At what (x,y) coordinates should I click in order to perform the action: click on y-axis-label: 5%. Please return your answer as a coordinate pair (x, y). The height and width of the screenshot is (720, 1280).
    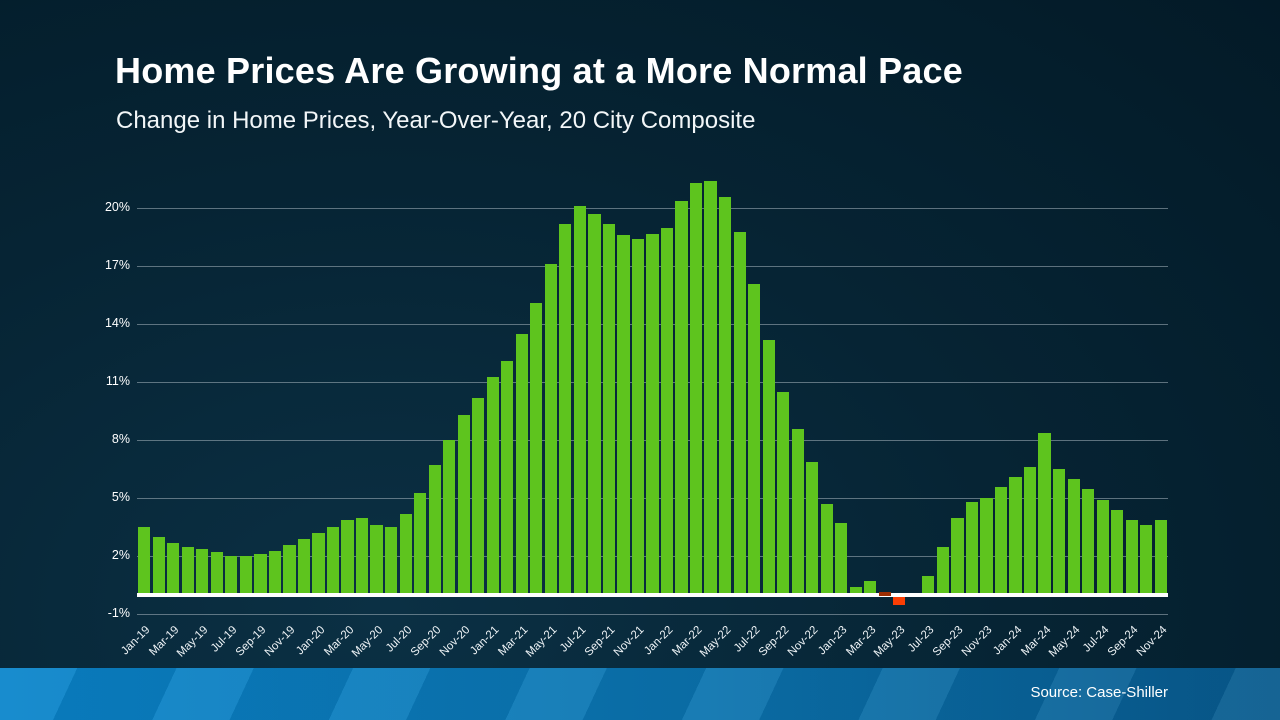
    Looking at the image, I should click on (120, 497).